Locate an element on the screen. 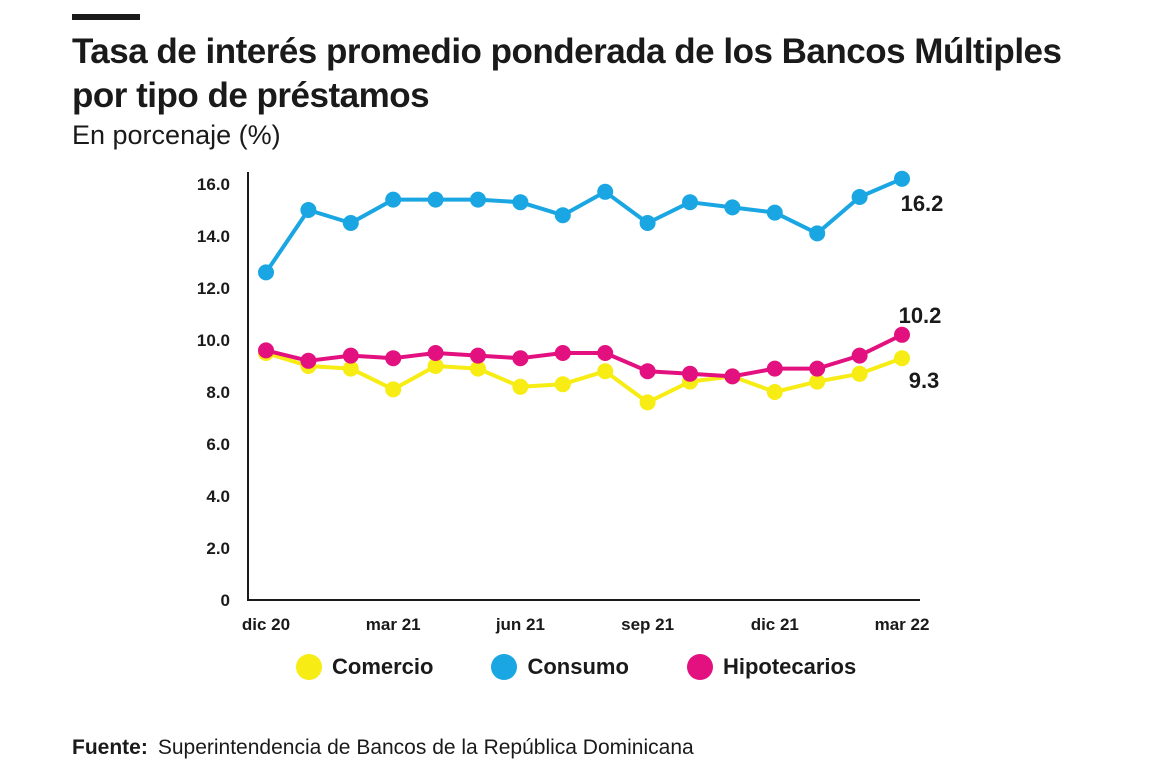 This screenshot has width=1150, height=781. legend-swatch-hipotecarios is located at coordinates (699, 667).